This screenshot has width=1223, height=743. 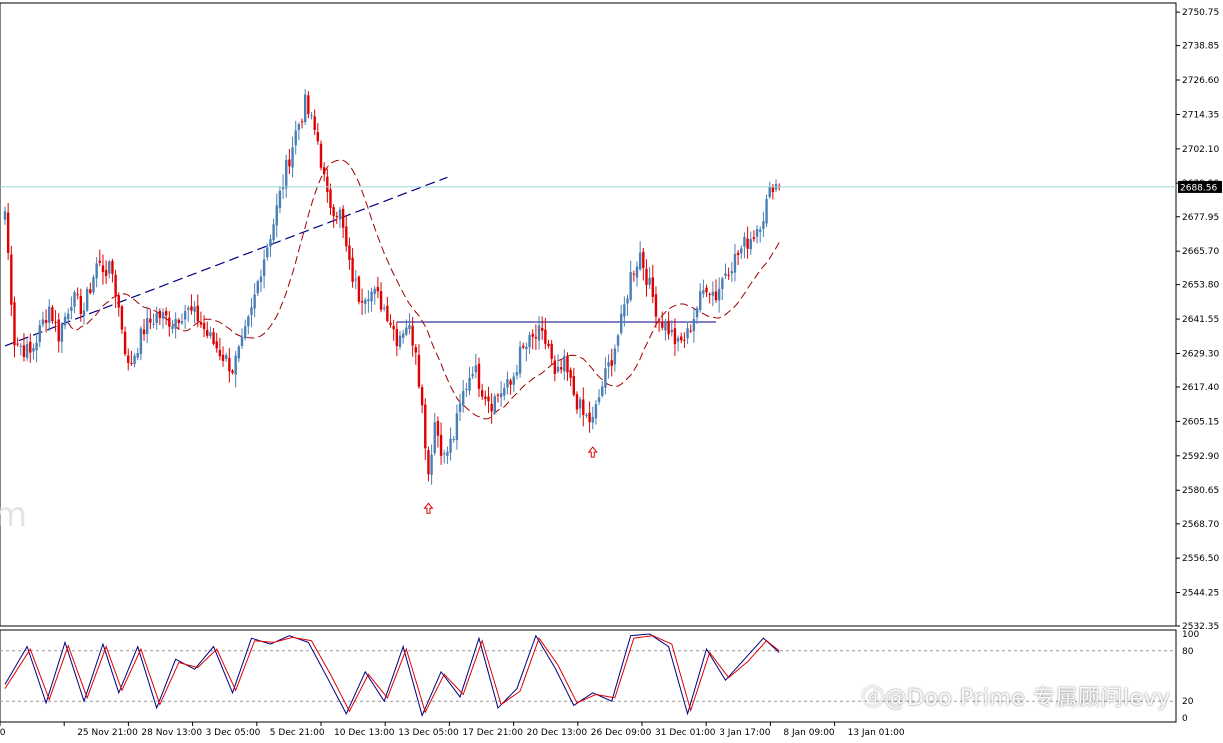 What do you see at coordinates (1200, 150) in the screenshot?
I see `price-tick-label: 2702.10` at bounding box center [1200, 150].